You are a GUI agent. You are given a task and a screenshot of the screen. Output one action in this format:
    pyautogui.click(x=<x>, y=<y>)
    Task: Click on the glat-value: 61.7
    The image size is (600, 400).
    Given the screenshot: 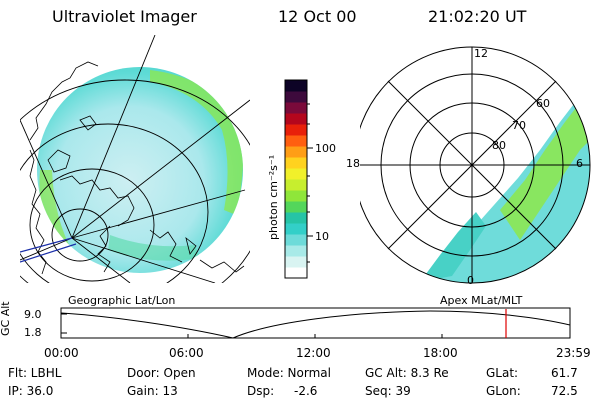 What is the action you would take?
    pyautogui.click(x=564, y=373)
    